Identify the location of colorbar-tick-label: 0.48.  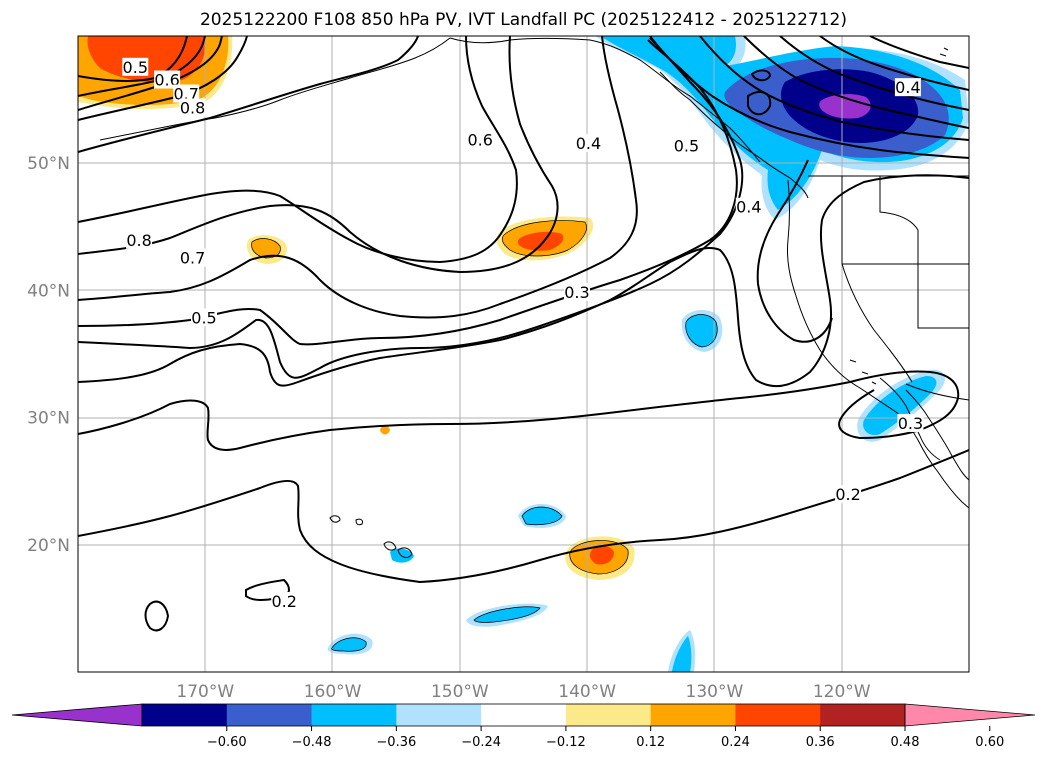
(905, 742).